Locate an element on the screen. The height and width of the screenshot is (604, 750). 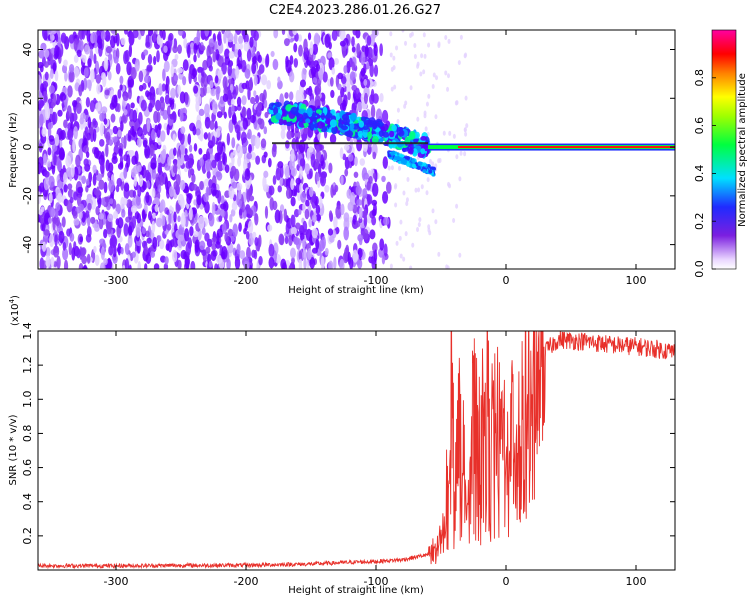
carrier-band-core is located at coordinates (566, 147).